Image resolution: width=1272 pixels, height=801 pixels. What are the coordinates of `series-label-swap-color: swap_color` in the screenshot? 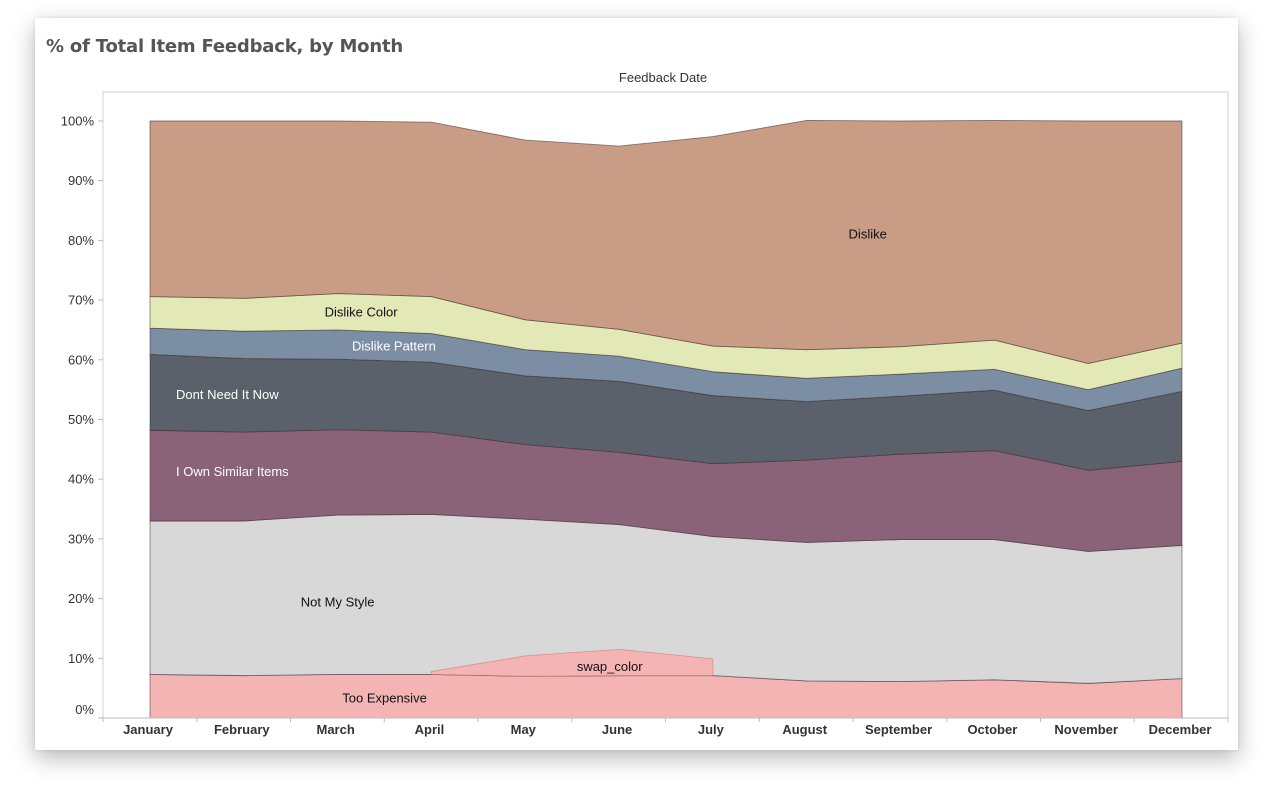 It's located at (610, 666).